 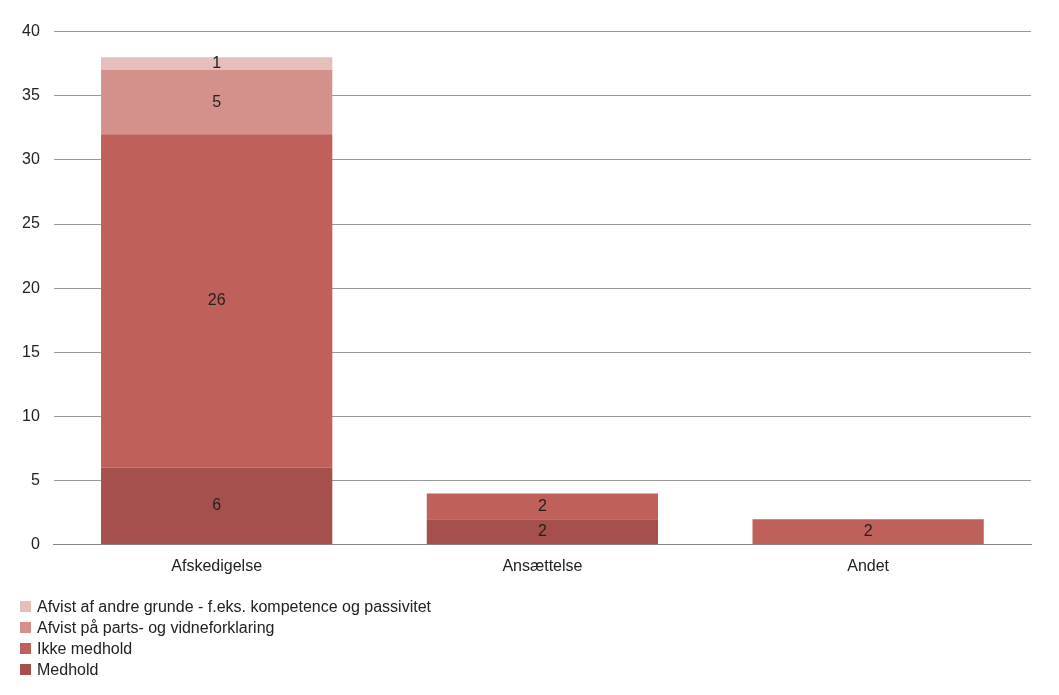 What do you see at coordinates (868, 565) in the screenshot?
I see `x-tick-label: Andet` at bounding box center [868, 565].